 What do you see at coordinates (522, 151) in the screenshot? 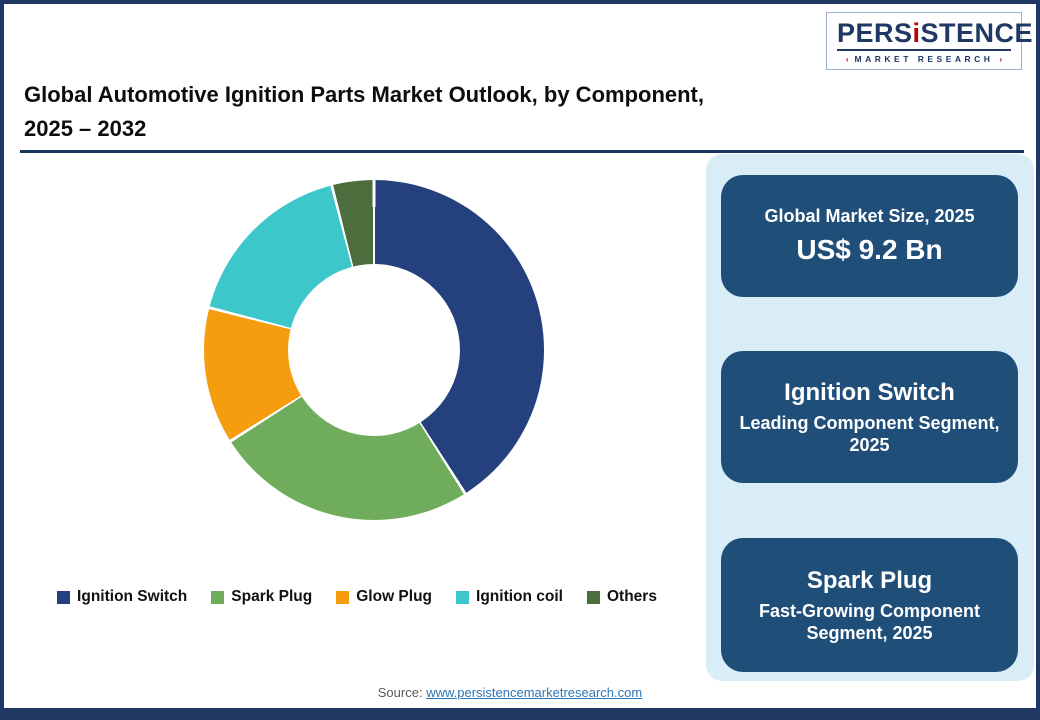
I see `title-divider` at bounding box center [522, 151].